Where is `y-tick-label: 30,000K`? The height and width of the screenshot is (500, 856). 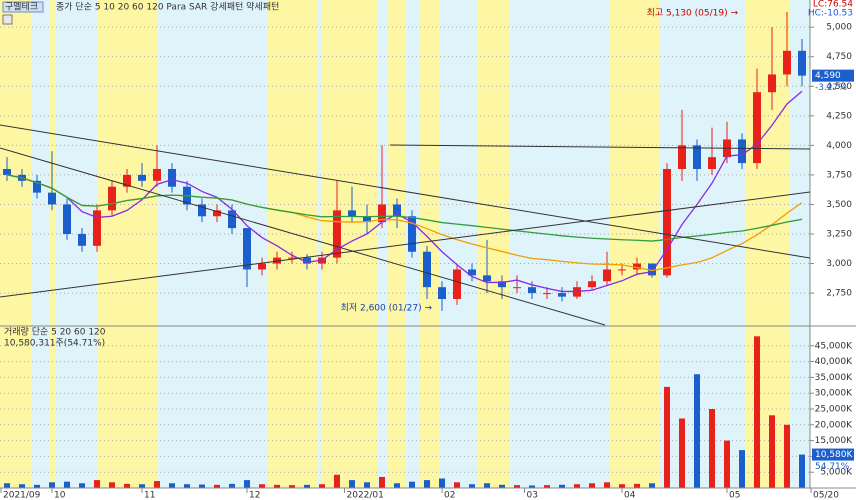 y-tick-label: 30,000K is located at coordinates (834, 394).